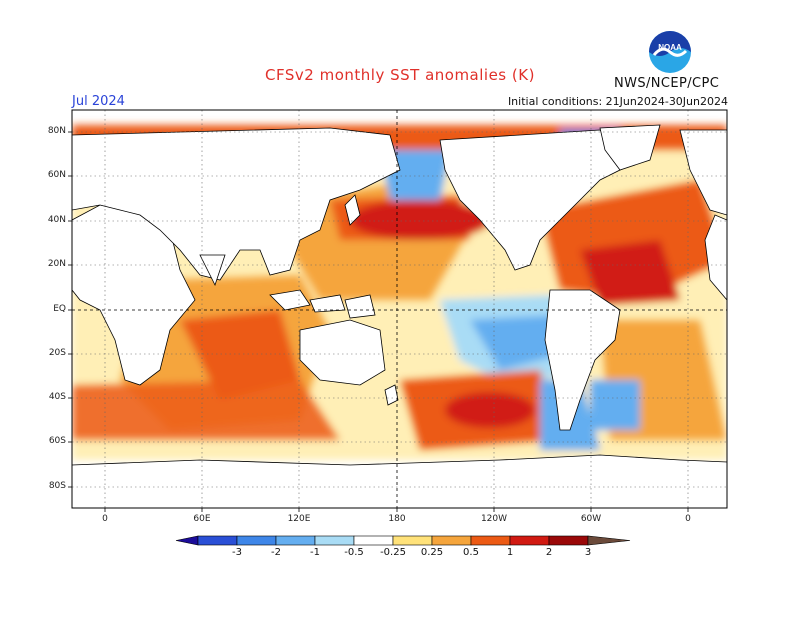  Describe the element at coordinates (105, 519) in the screenshot. I see `lon-label-0: 0` at that location.